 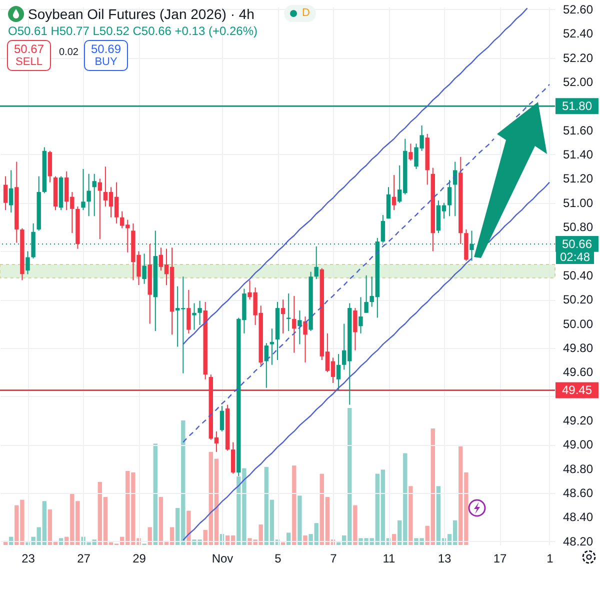 I want to click on x-tick-label: Nov, so click(x=223, y=559).